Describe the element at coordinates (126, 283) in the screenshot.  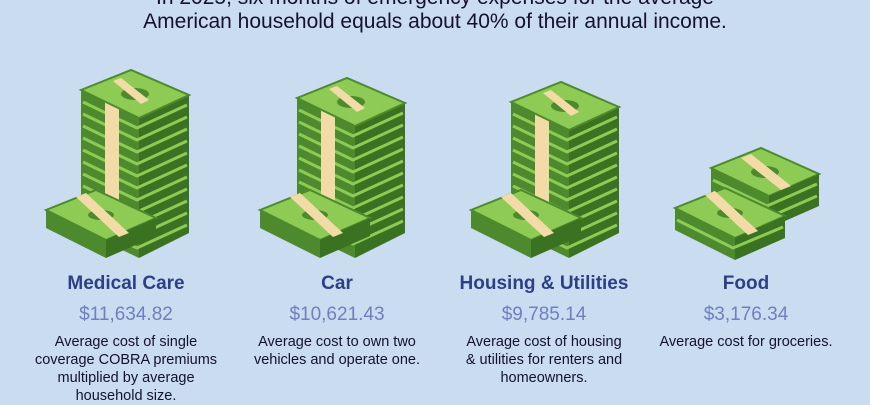
I see `category-label: Medical Care` at that location.